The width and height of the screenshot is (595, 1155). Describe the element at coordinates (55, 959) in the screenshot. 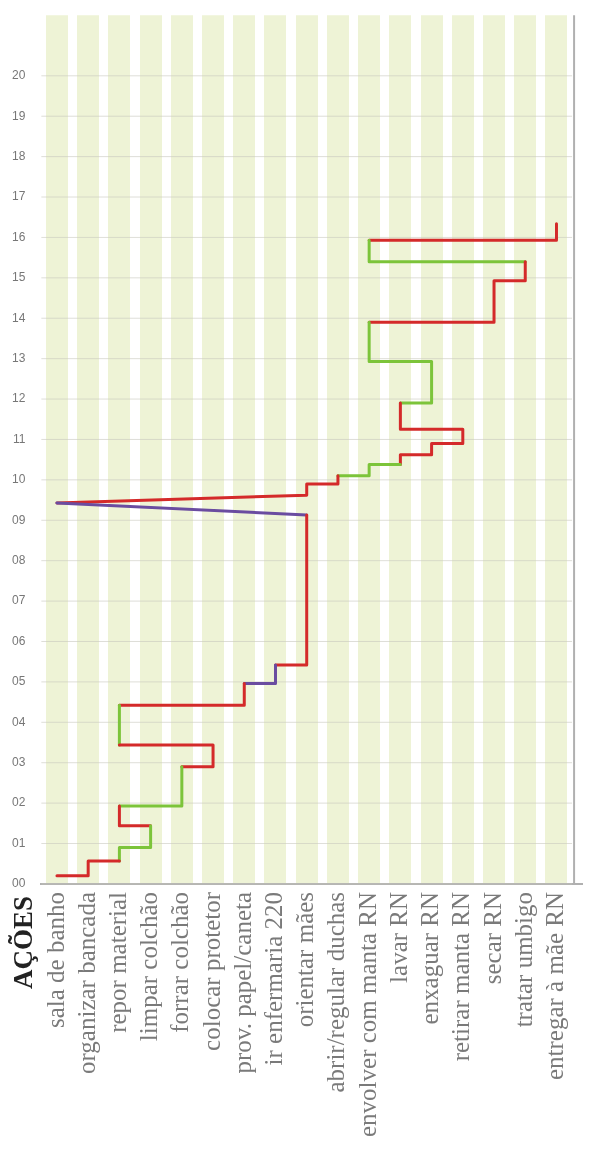

I see `x-tick-label: sala de banho` at that location.